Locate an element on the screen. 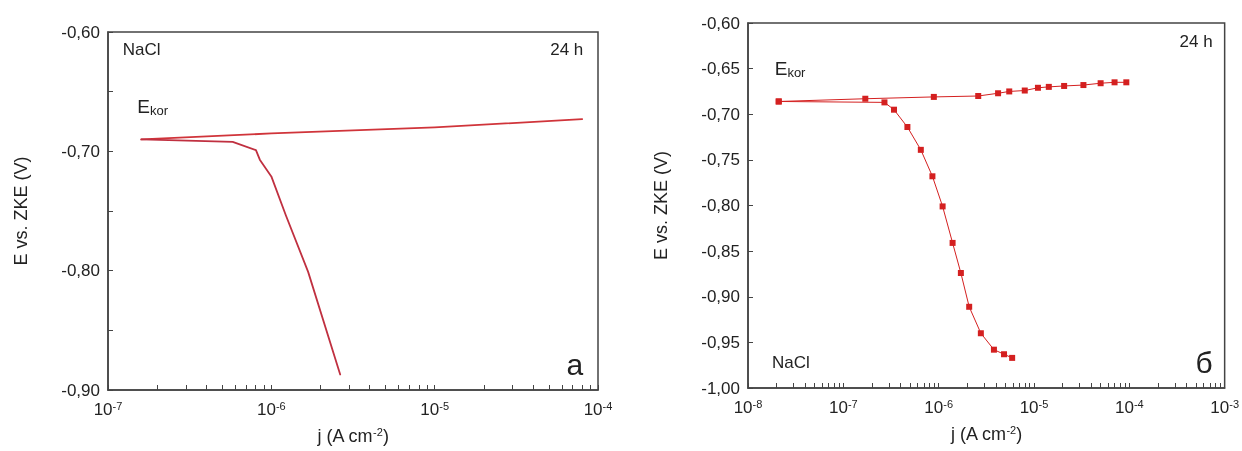  y-tick-label: -0,85 is located at coordinates (720, 251).